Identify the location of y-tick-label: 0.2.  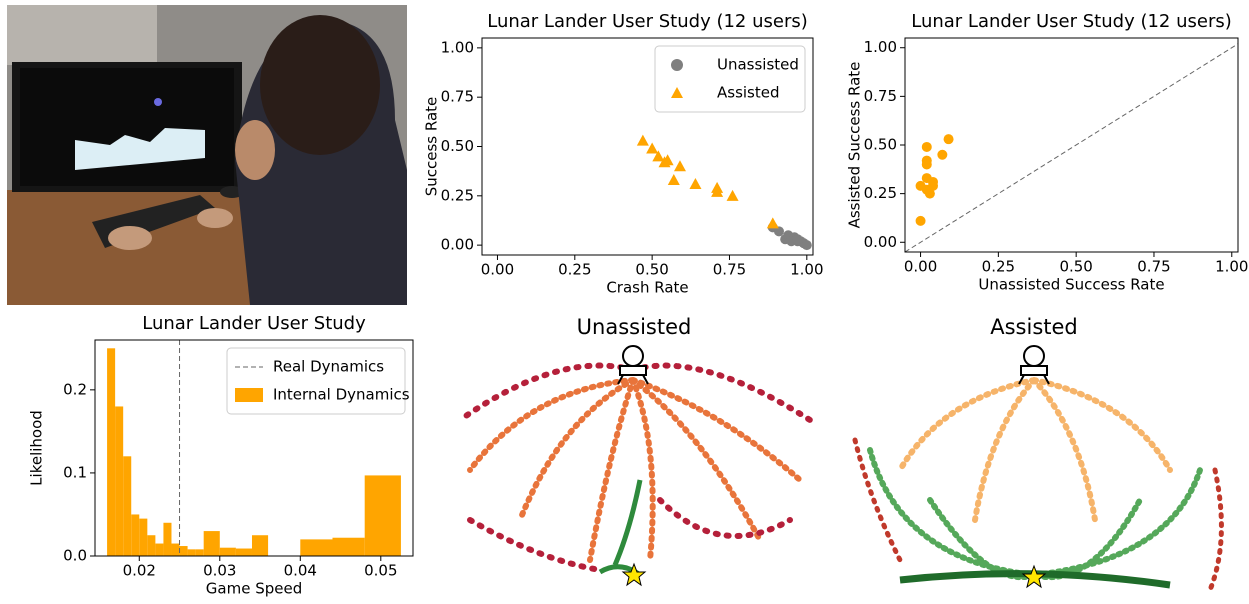
(75, 389).